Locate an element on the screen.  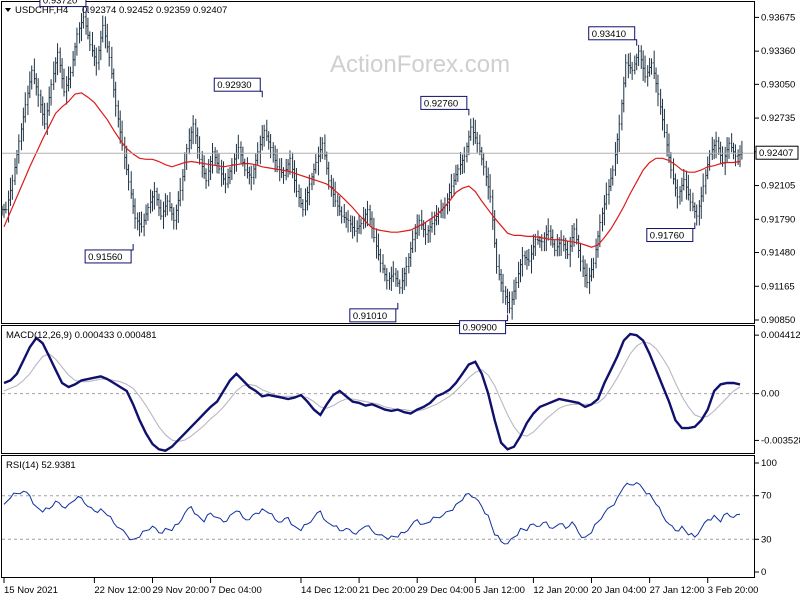
x-tick-label: 7 Dec 04:00 is located at coordinates (236, 590).